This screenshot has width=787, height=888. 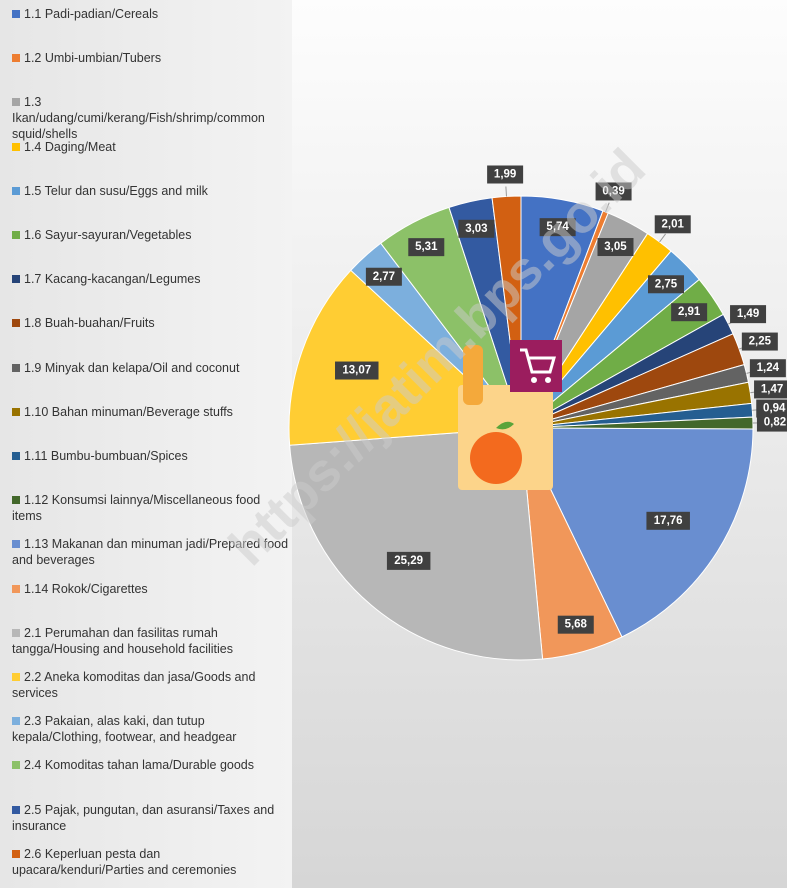 I want to click on legend-label: 1.10 Bahan minuman/Beverage stuffs, so click(x=128, y=411).